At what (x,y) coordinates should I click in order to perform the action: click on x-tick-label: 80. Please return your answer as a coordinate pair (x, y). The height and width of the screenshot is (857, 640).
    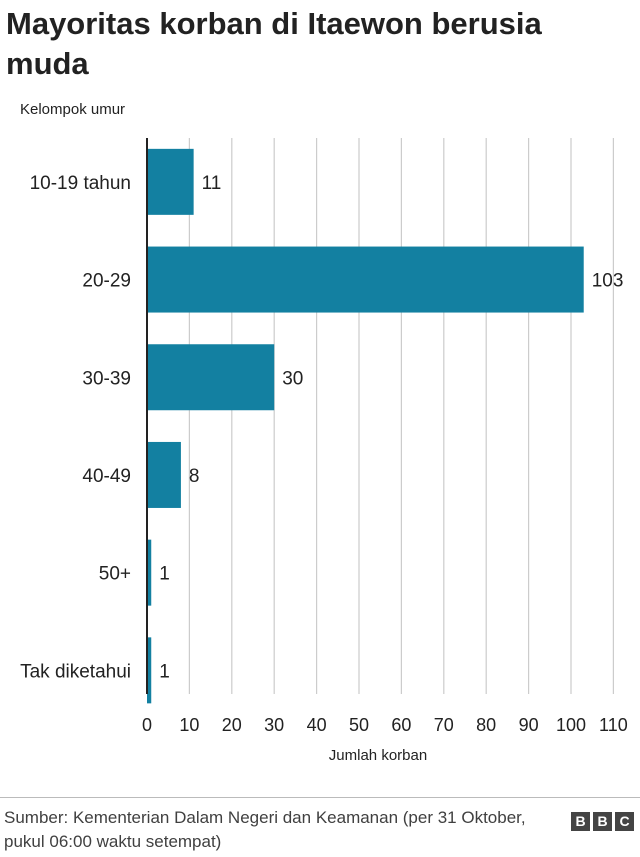
    Looking at the image, I should click on (486, 725).